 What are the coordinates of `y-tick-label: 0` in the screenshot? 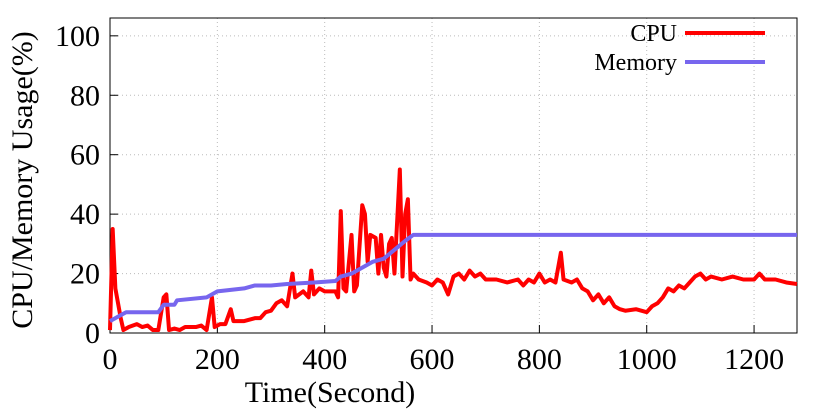 It's located at (92, 333).